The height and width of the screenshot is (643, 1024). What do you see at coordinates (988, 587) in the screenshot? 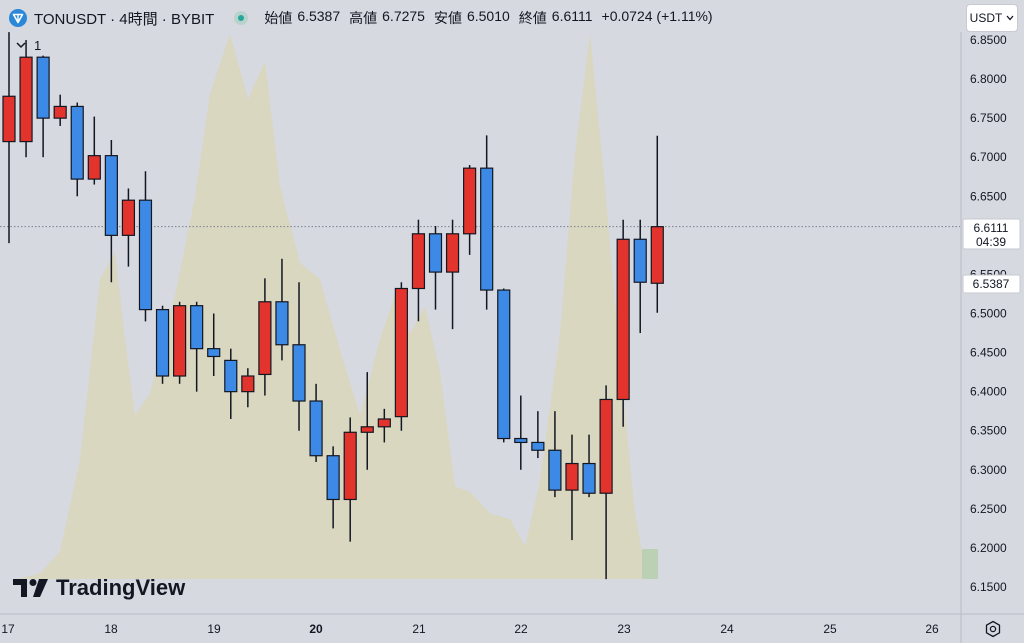
I see `y-tick-label: 6.1500` at bounding box center [988, 587].